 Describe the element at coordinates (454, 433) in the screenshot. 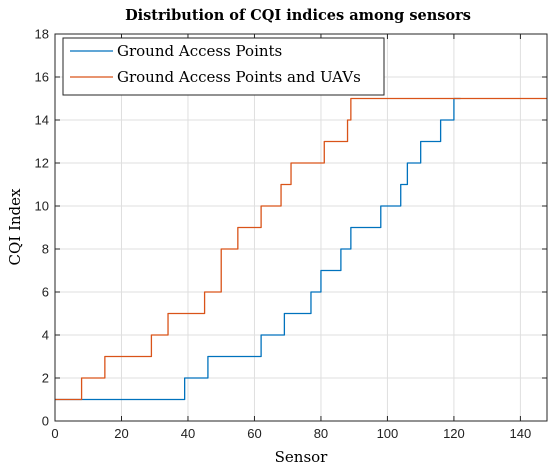

I see `x-tick-label: 120` at that location.